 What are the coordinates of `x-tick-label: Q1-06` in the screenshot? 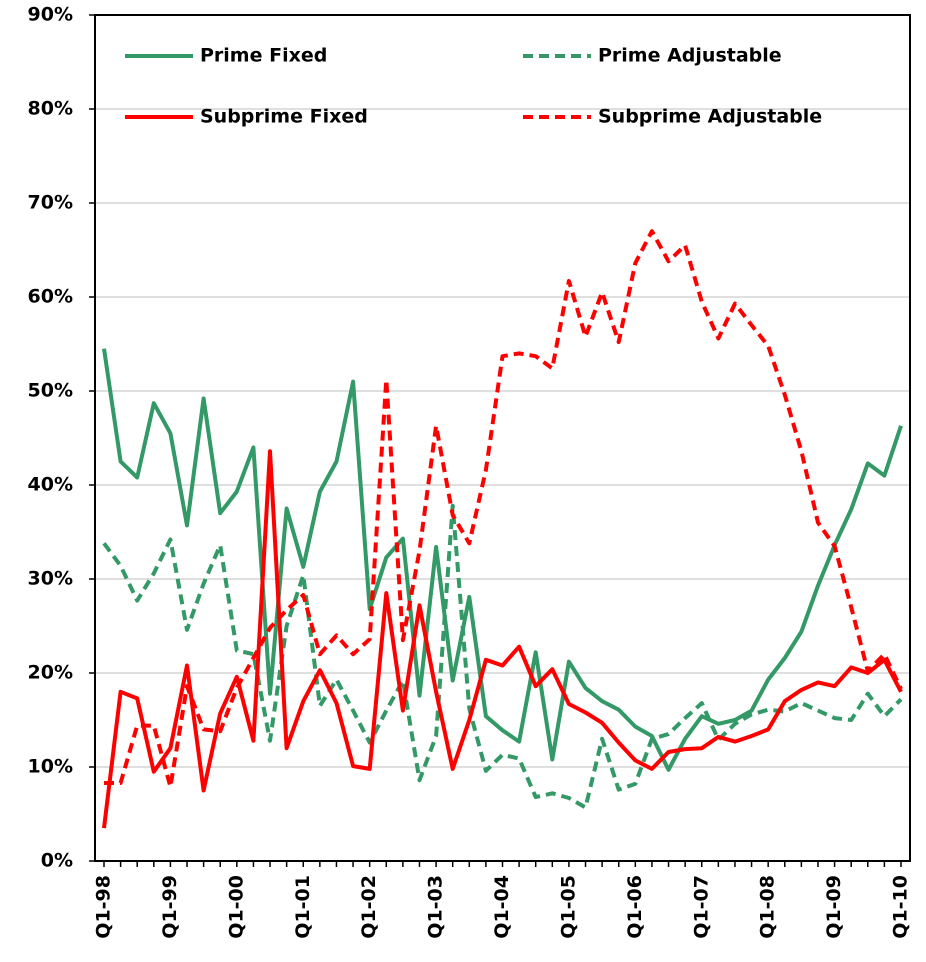 It's located at (635, 907).